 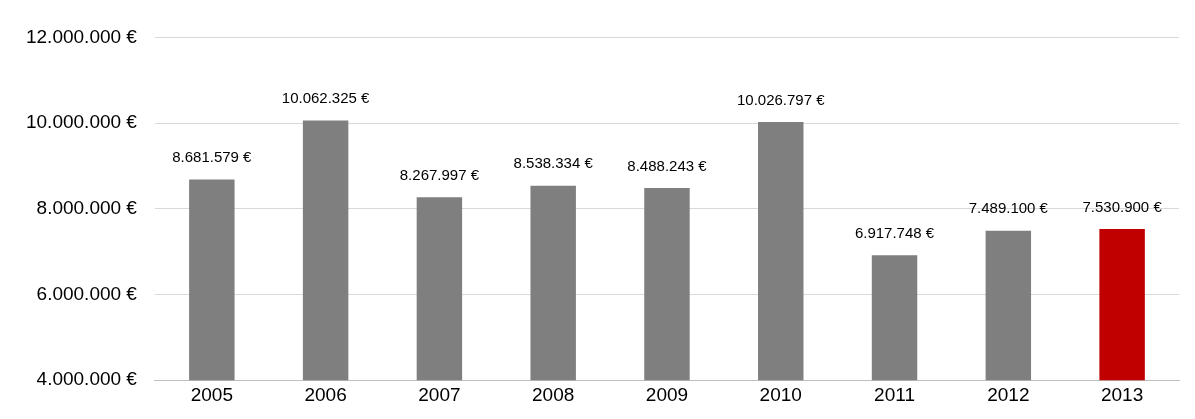 I want to click on data-label: 10.026.797 €, so click(x=781, y=99).